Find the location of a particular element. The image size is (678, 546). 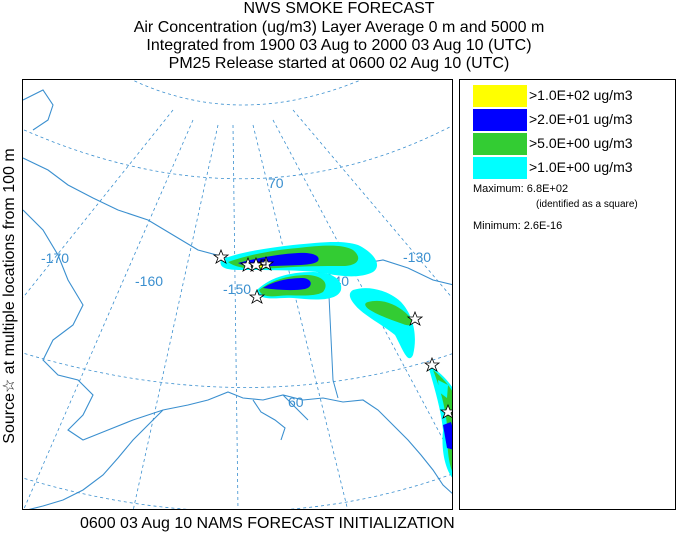

legend-item-mid-low: >5.0E+00 ug/m3 is located at coordinates (573, 144).